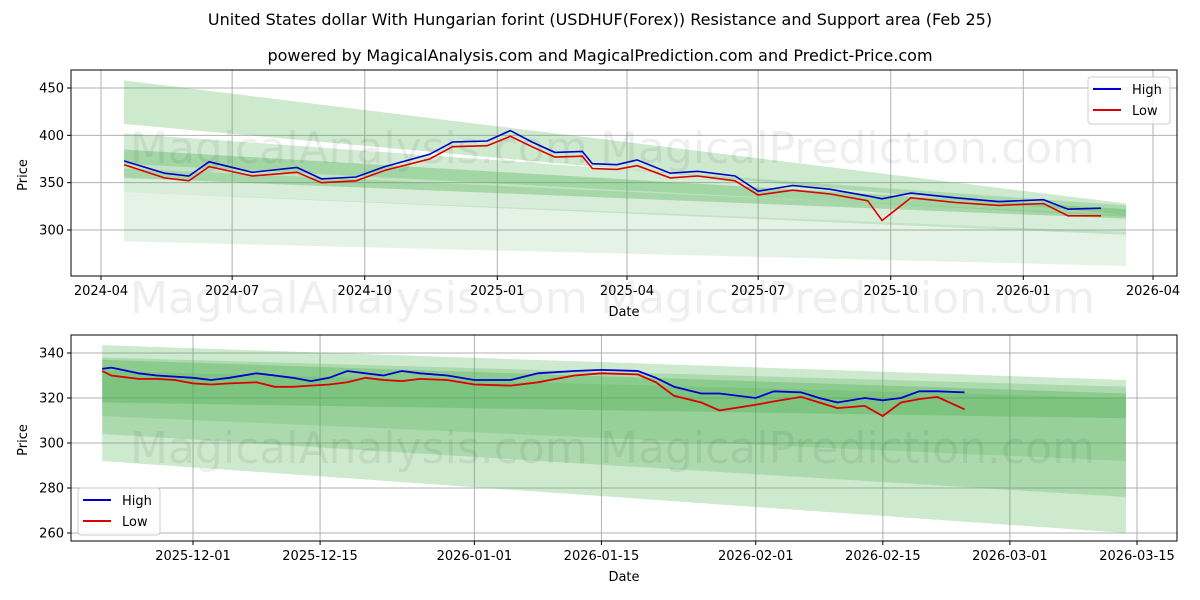  What do you see at coordinates (758, 291) in the screenshot?
I see `x-tick-label: 2025-07` at bounding box center [758, 291].